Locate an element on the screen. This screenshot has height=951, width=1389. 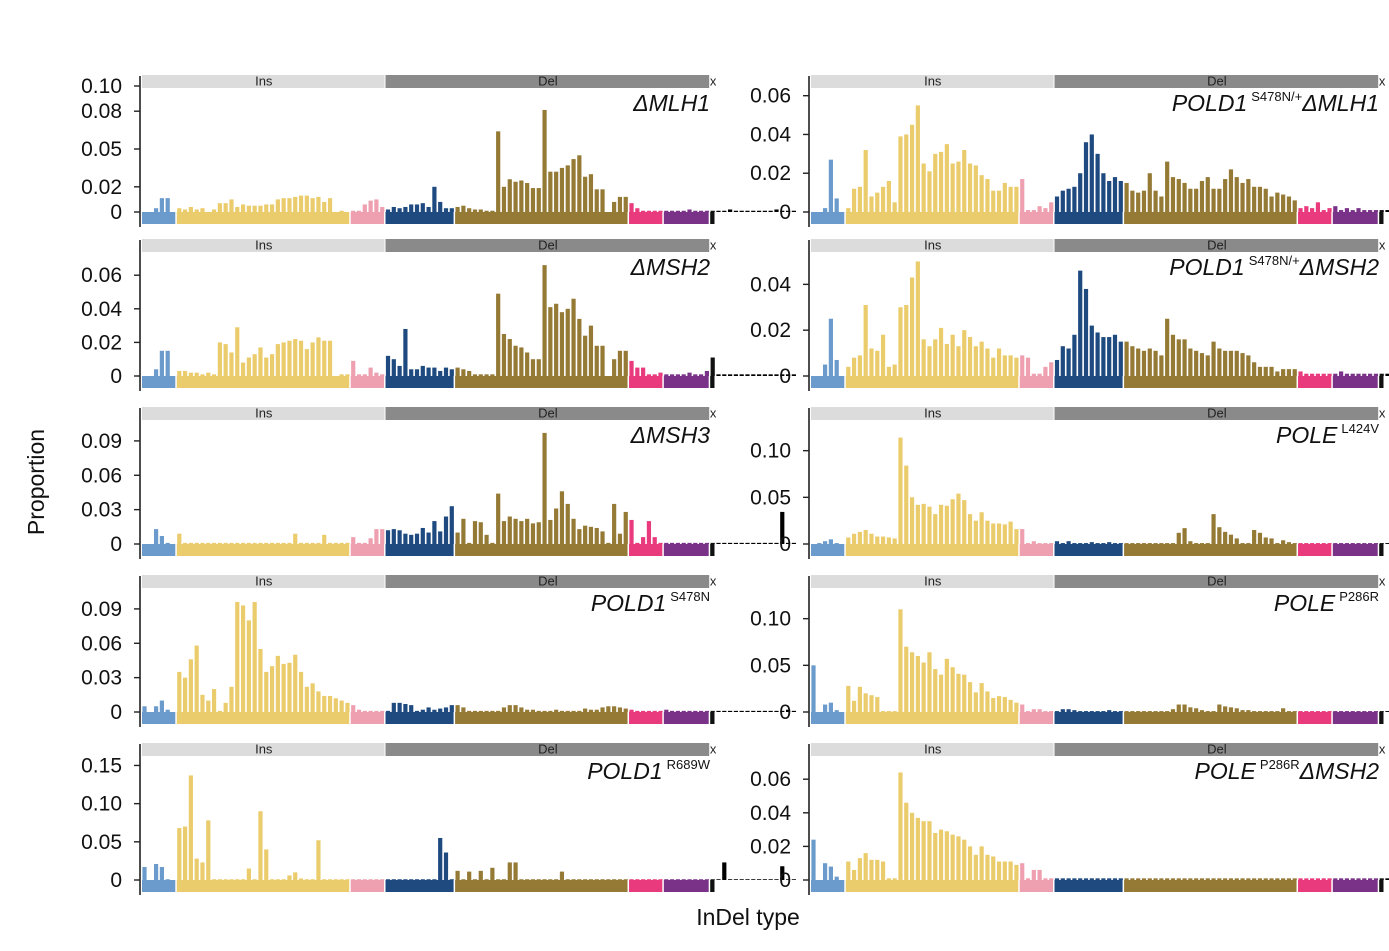
panel-9: Ins Del x 0 0.02 0.04 0.06 POLE P286RΔMSH2 is located at coordinates (1069, 818).